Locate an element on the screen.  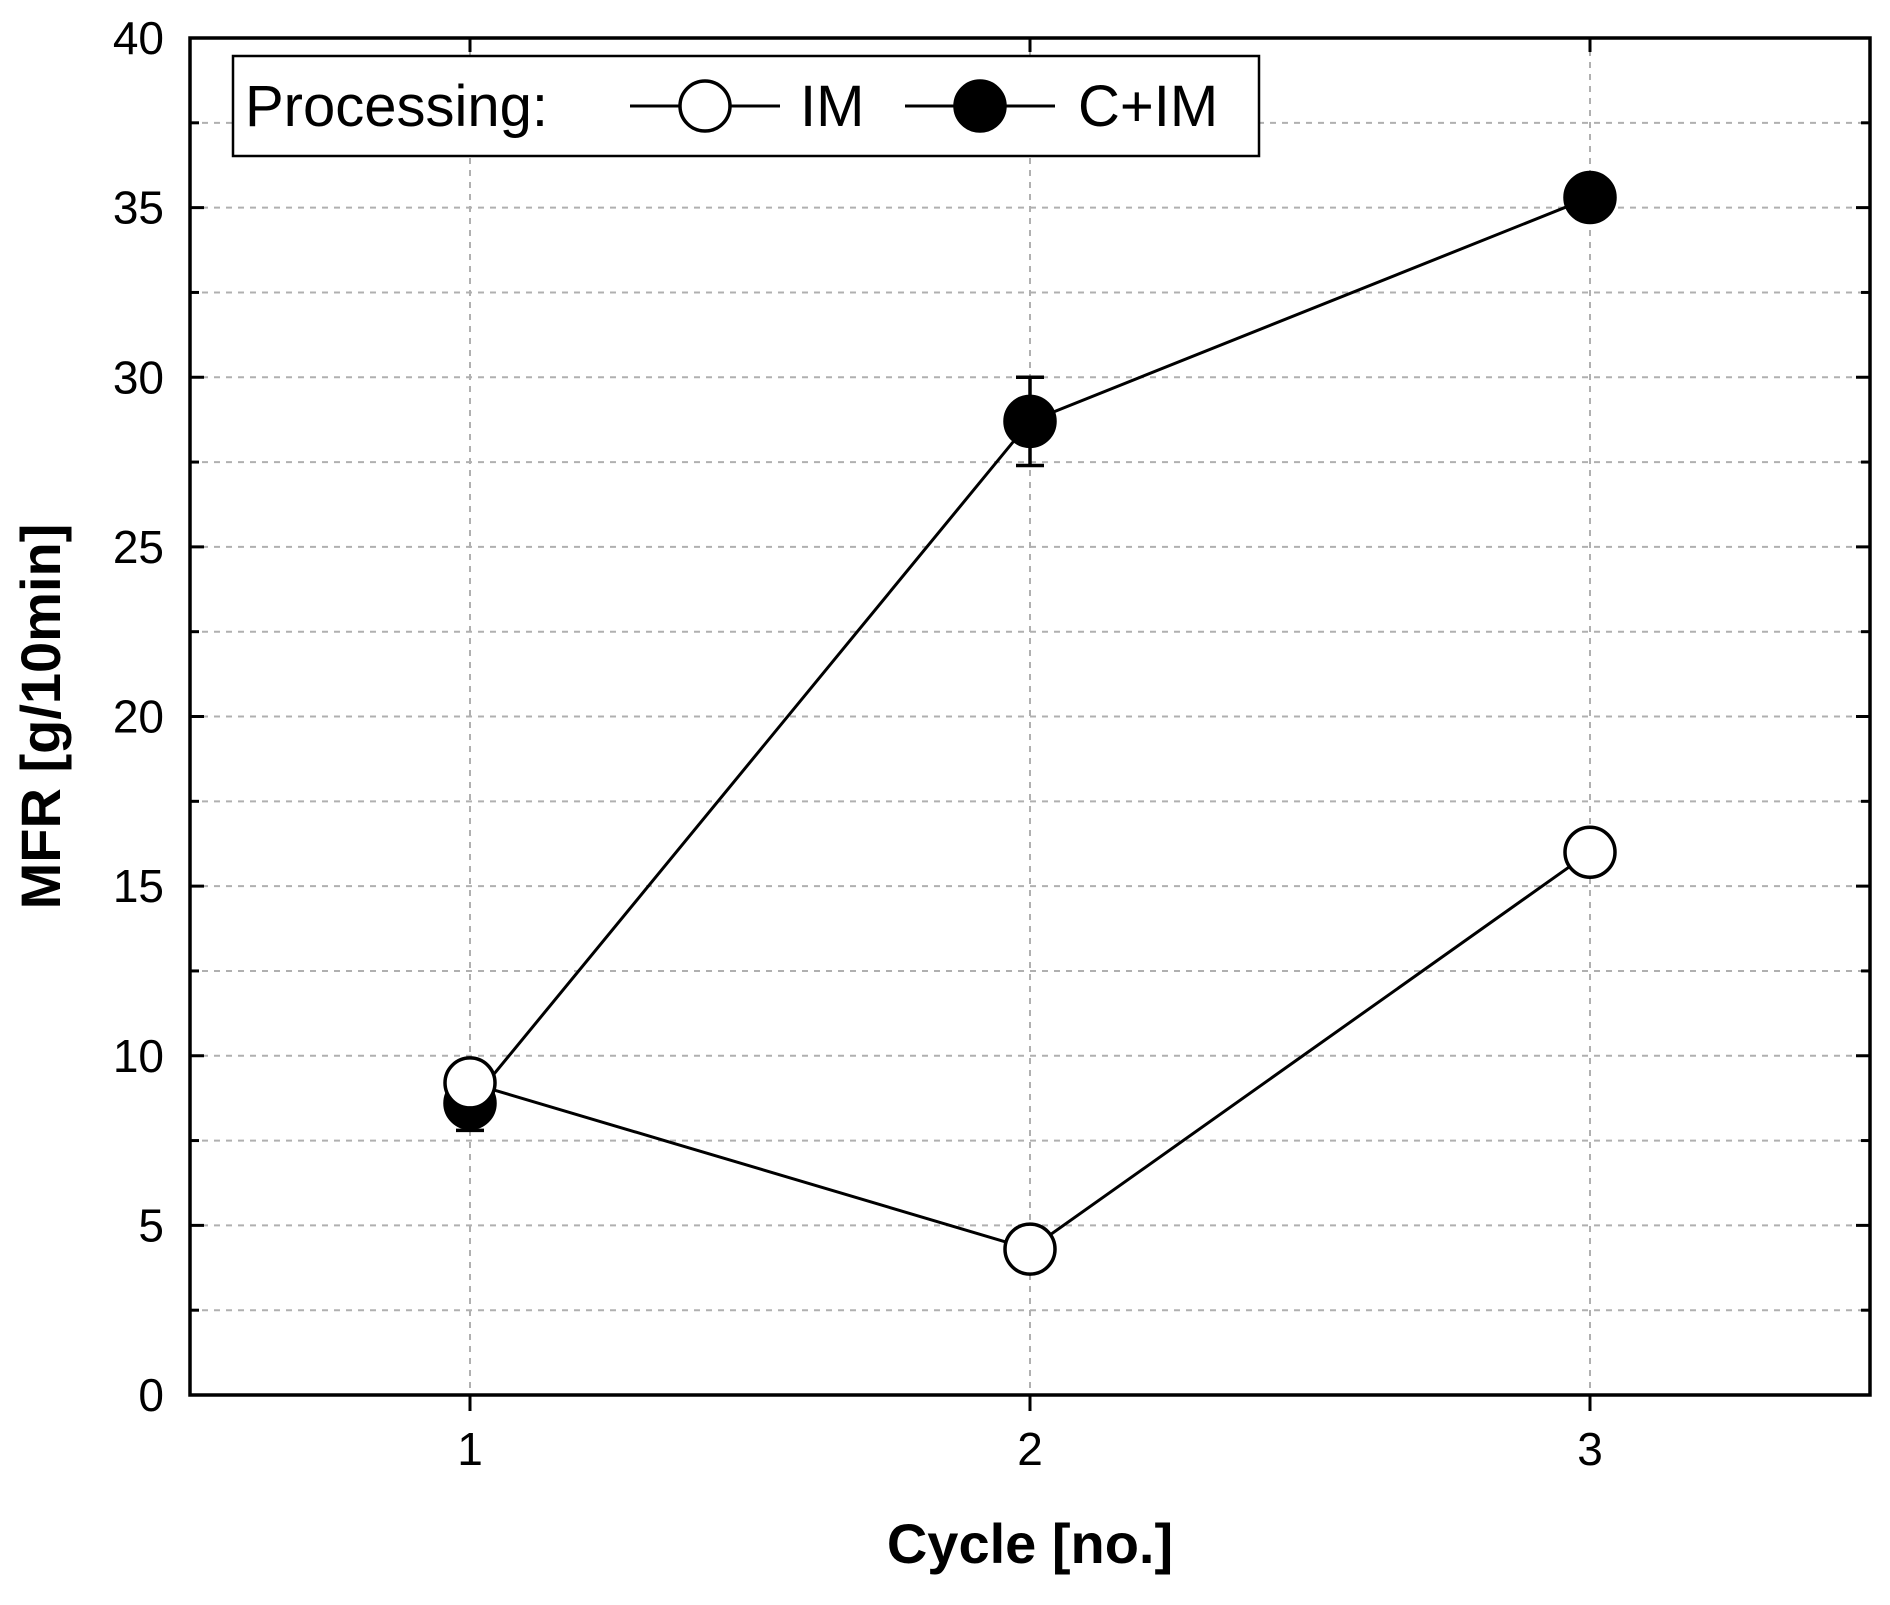
y-tick-label: 30 is located at coordinates (138, 377).